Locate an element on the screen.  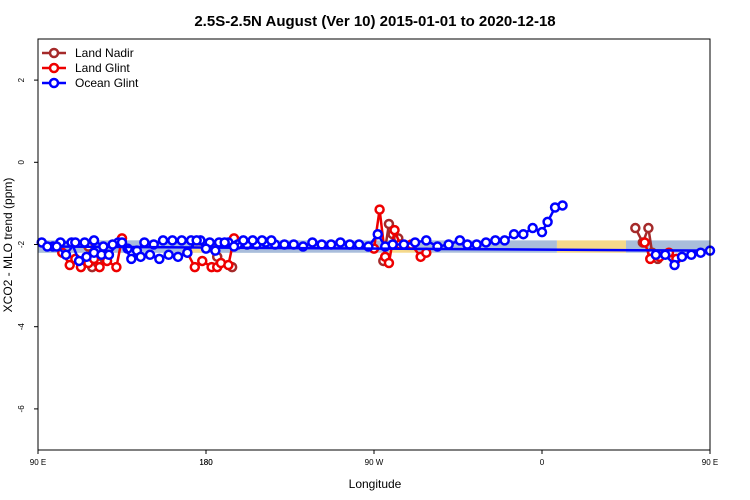
y-tick-label: -4 is located at coordinates (21, 327).